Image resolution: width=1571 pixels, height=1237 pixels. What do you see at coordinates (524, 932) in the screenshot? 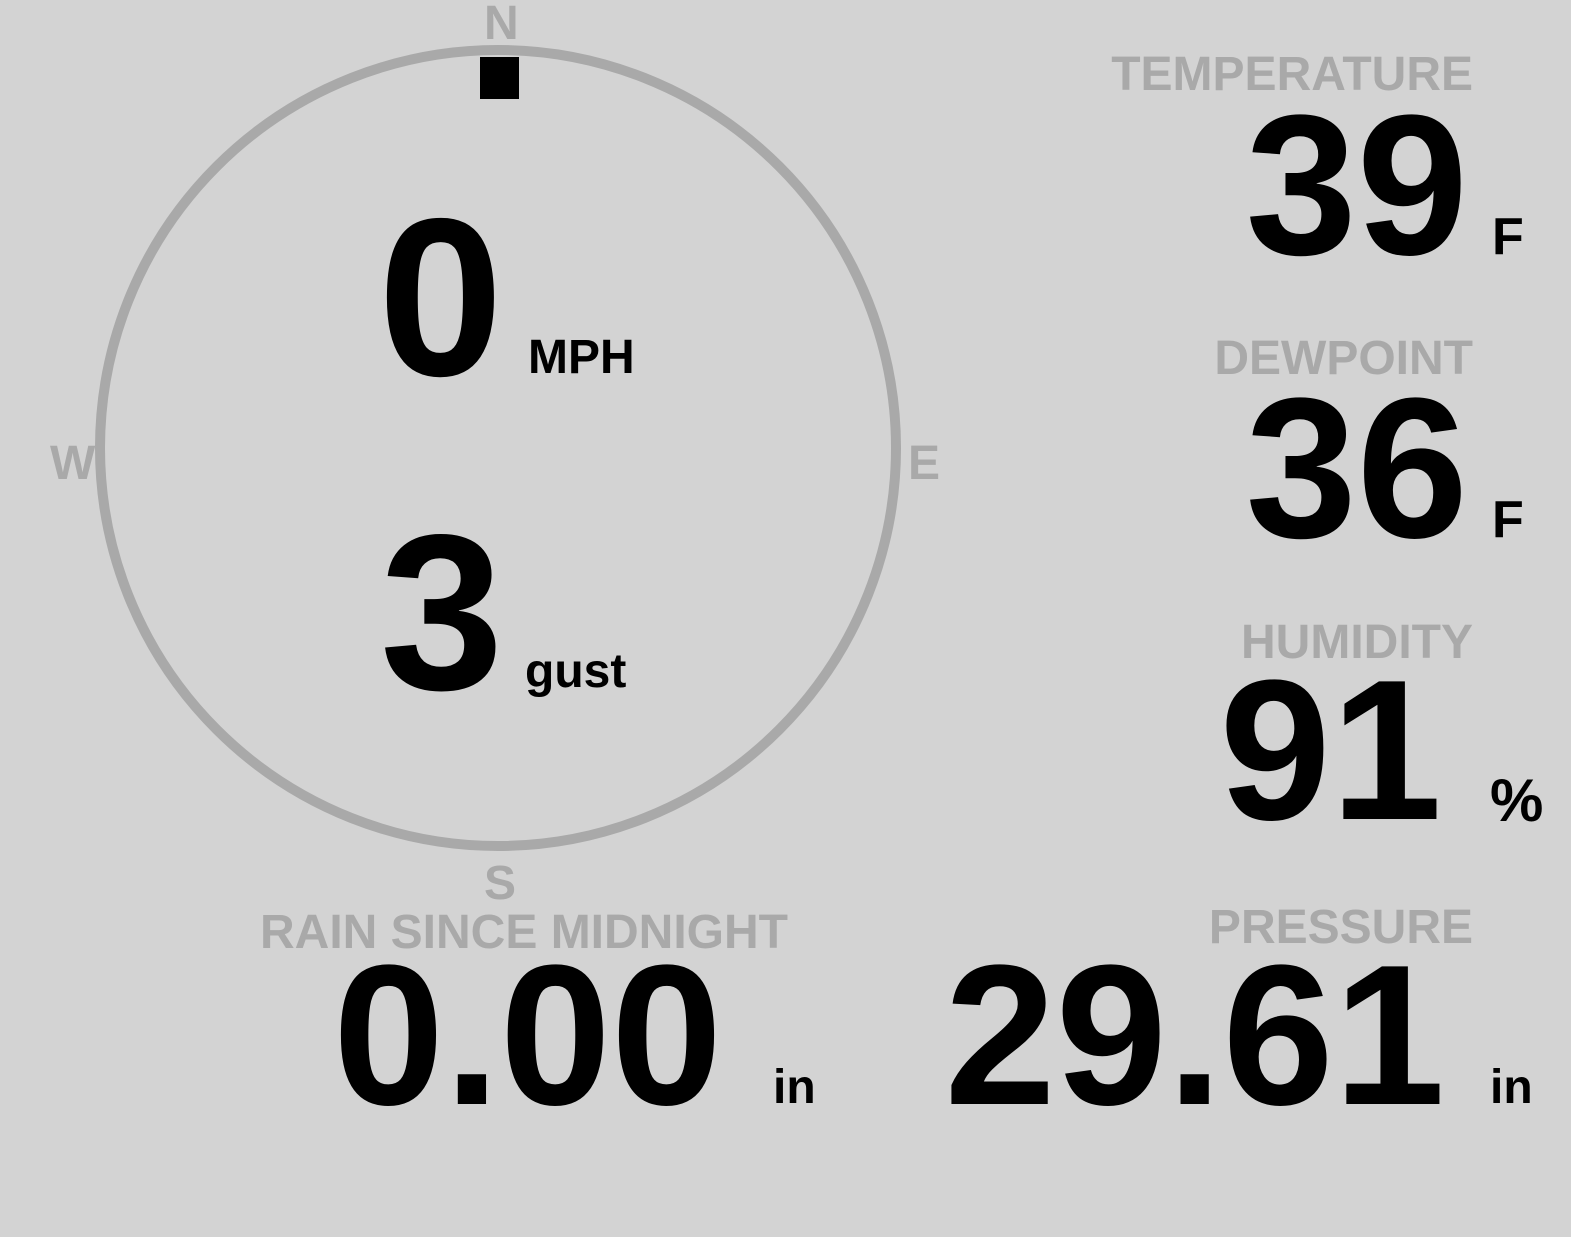
I see `rain-label: RAIN SINCE MIDNIGHT` at bounding box center [524, 932].